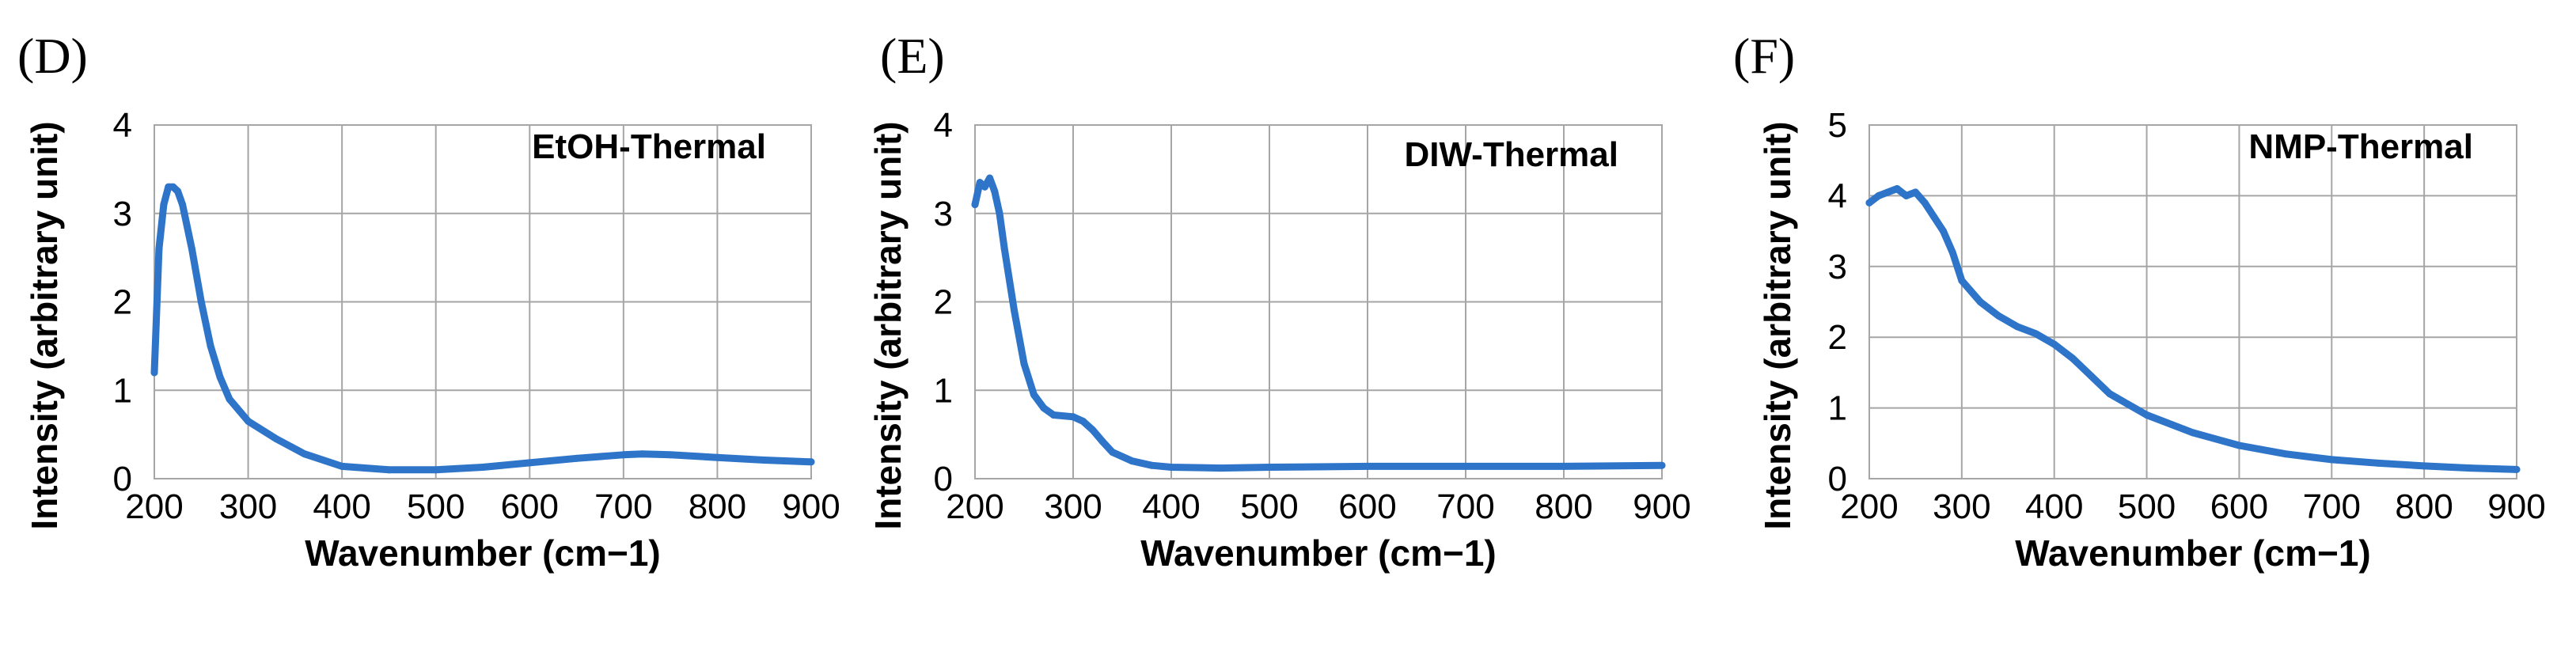 This screenshot has height=648, width=2576. I want to click on plot-frame, so click(1318, 301).